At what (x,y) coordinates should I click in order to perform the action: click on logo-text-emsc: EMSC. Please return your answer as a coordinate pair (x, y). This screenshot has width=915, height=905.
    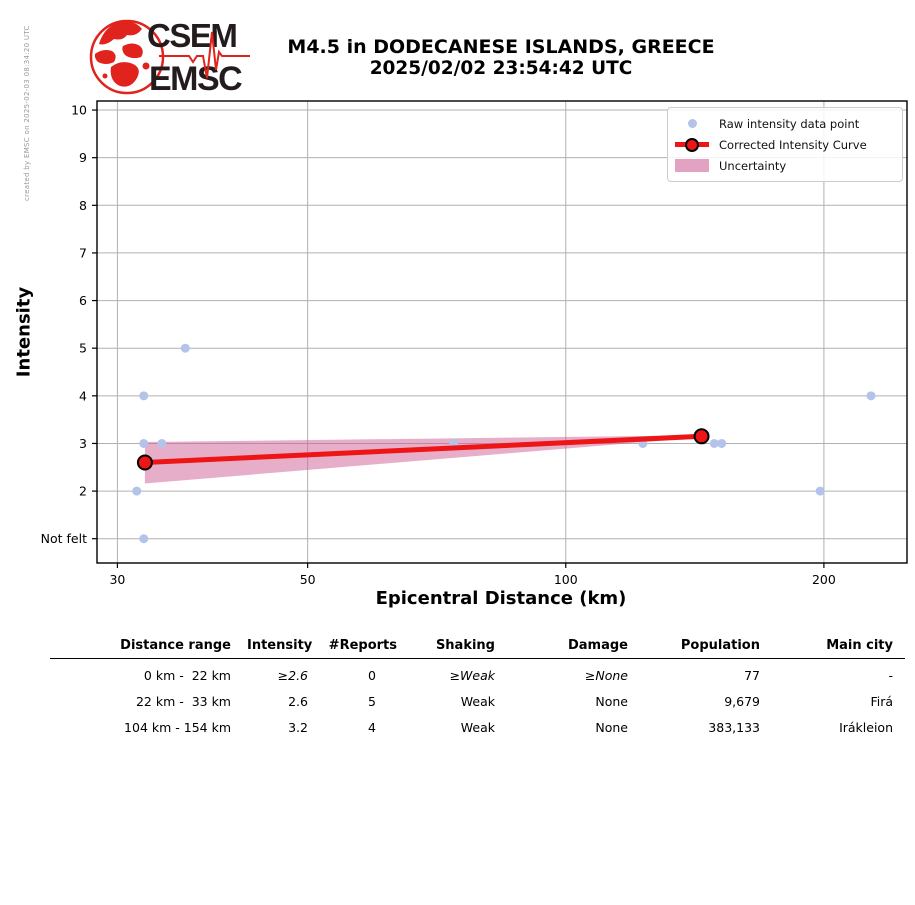
    Looking at the image, I should click on (195, 79).